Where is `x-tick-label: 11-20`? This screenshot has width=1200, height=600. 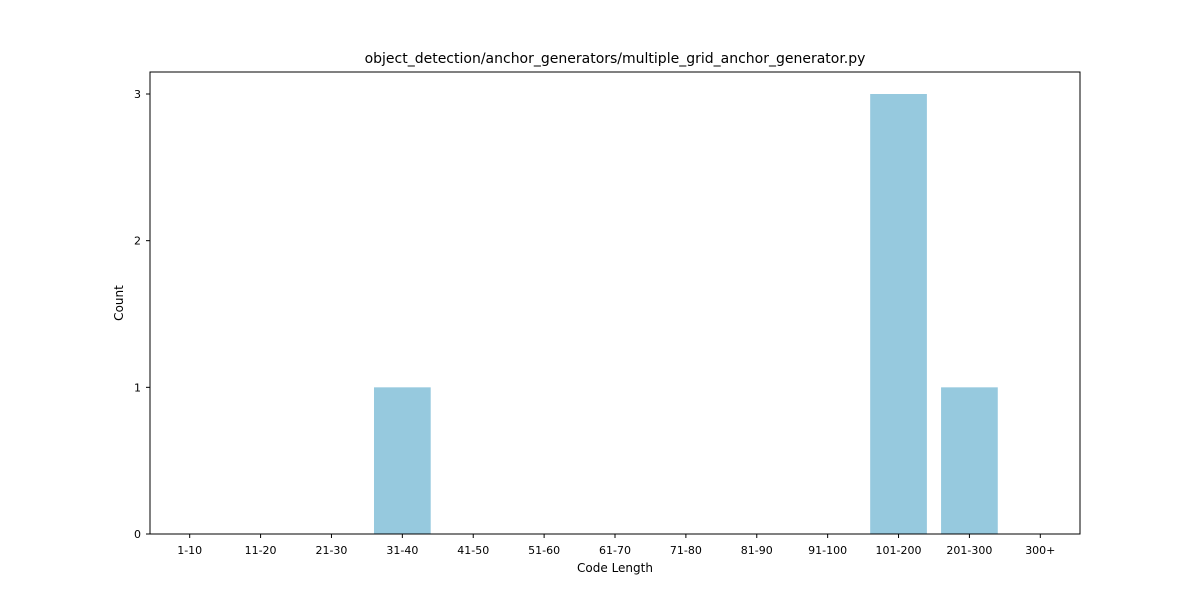 x-tick-label: 11-20 is located at coordinates (261, 550).